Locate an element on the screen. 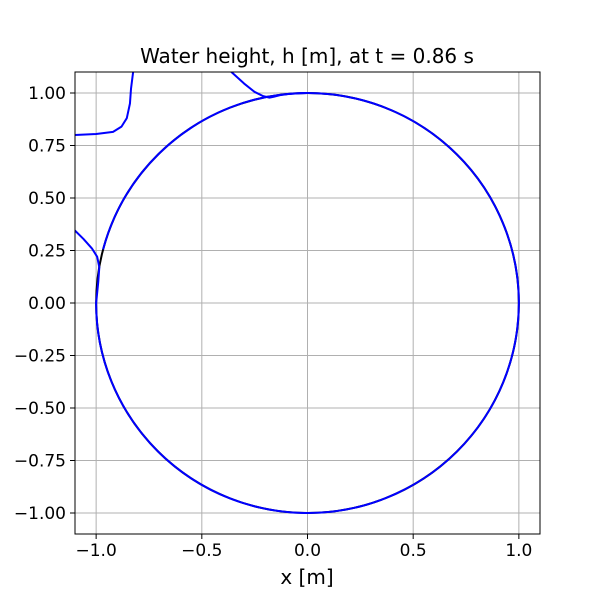 This screenshot has width=600, height=600. chart-title: Water height, h [m], at t = 0.86 s is located at coordinates (307, 56).